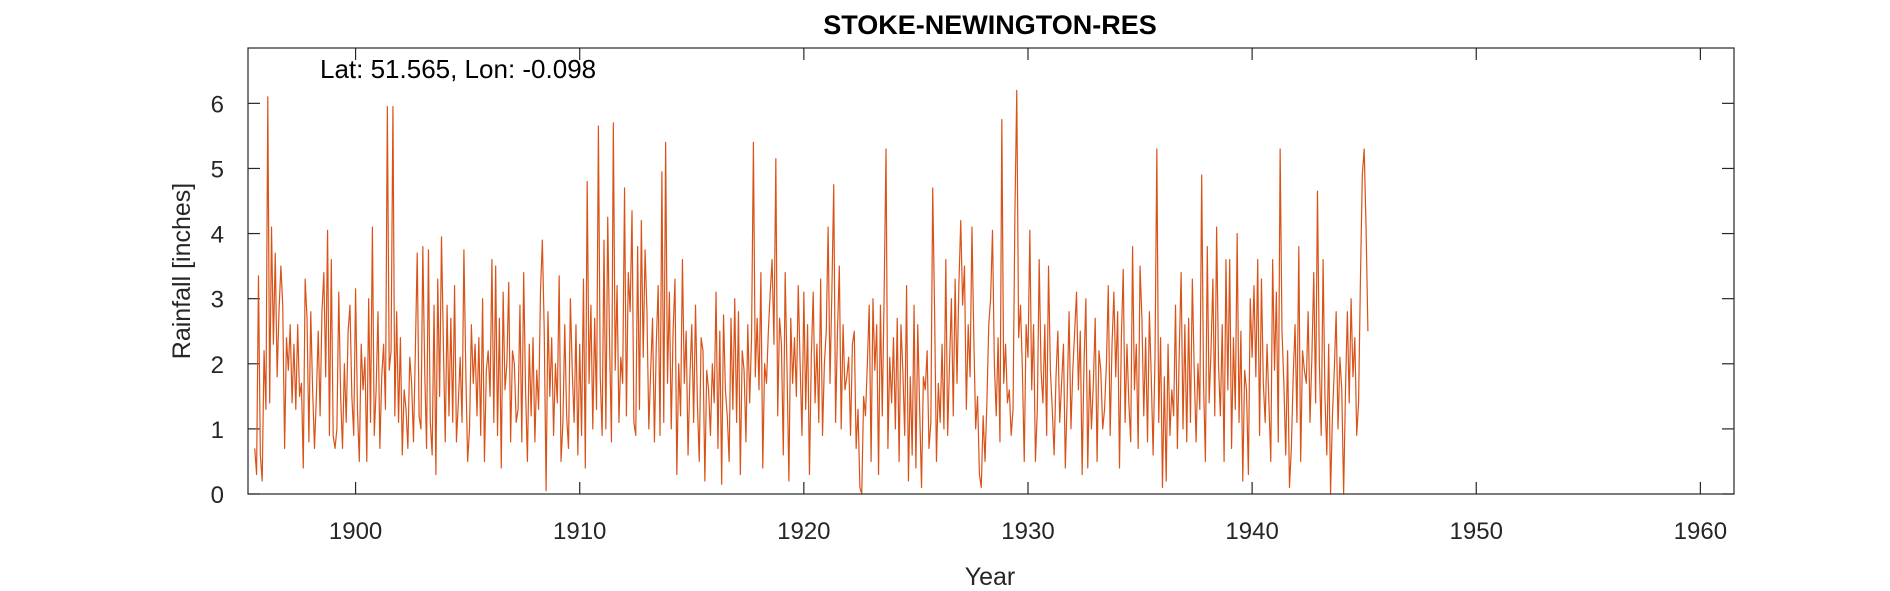 The image size is (1890, 591). I want to click on x-tick-label: 1950, so click(1476, 531).